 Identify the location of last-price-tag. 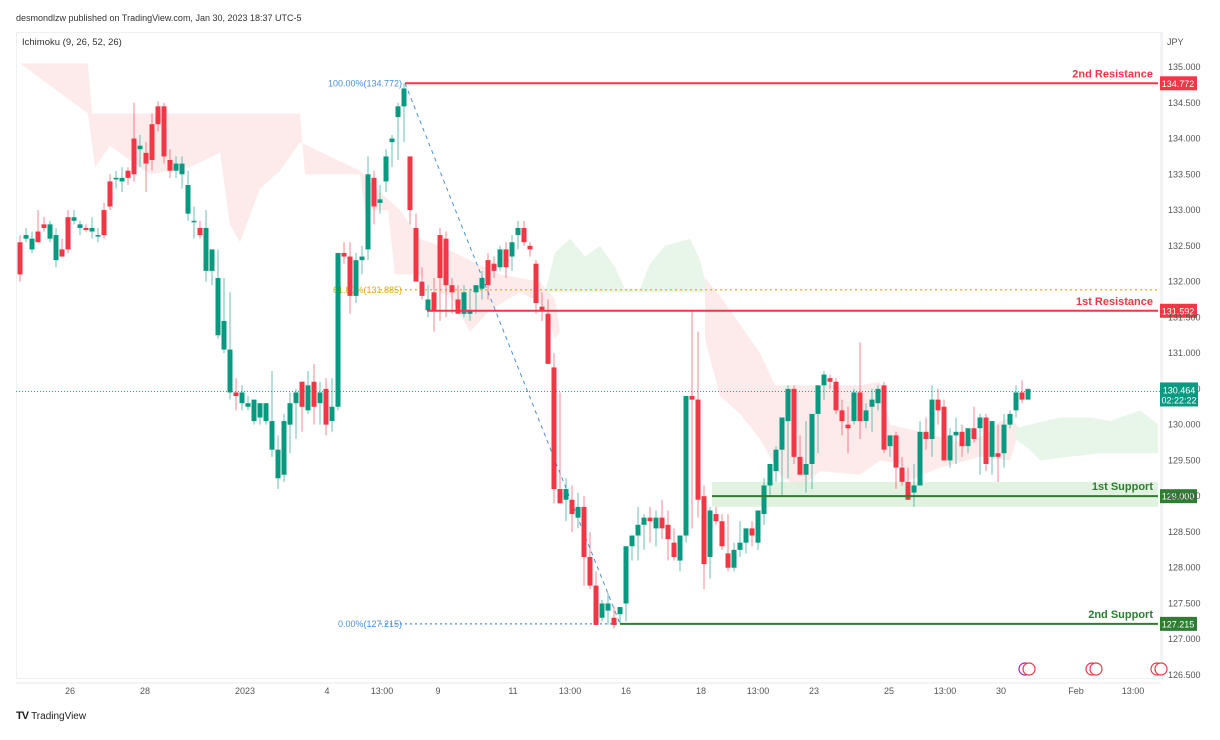
(1179, 394).